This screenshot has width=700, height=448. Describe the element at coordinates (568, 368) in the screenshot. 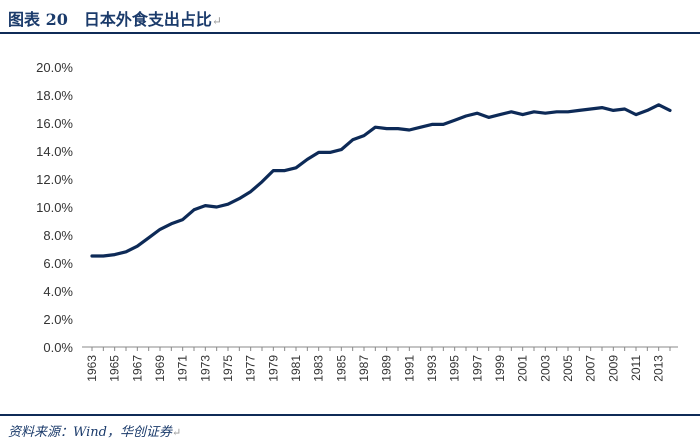

I see `x-tick-label: 2005` at that location.